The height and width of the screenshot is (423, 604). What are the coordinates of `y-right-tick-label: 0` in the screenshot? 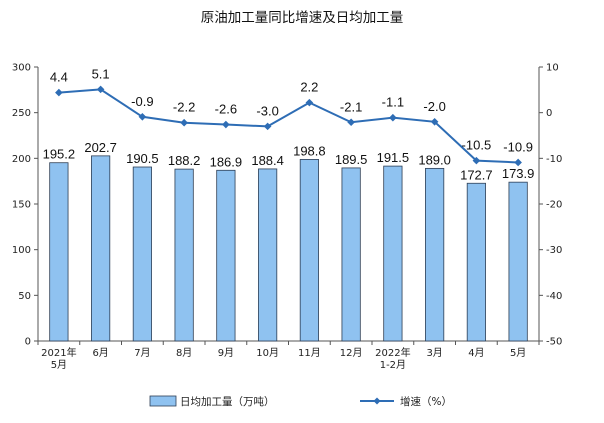 It's located at (549, 113).